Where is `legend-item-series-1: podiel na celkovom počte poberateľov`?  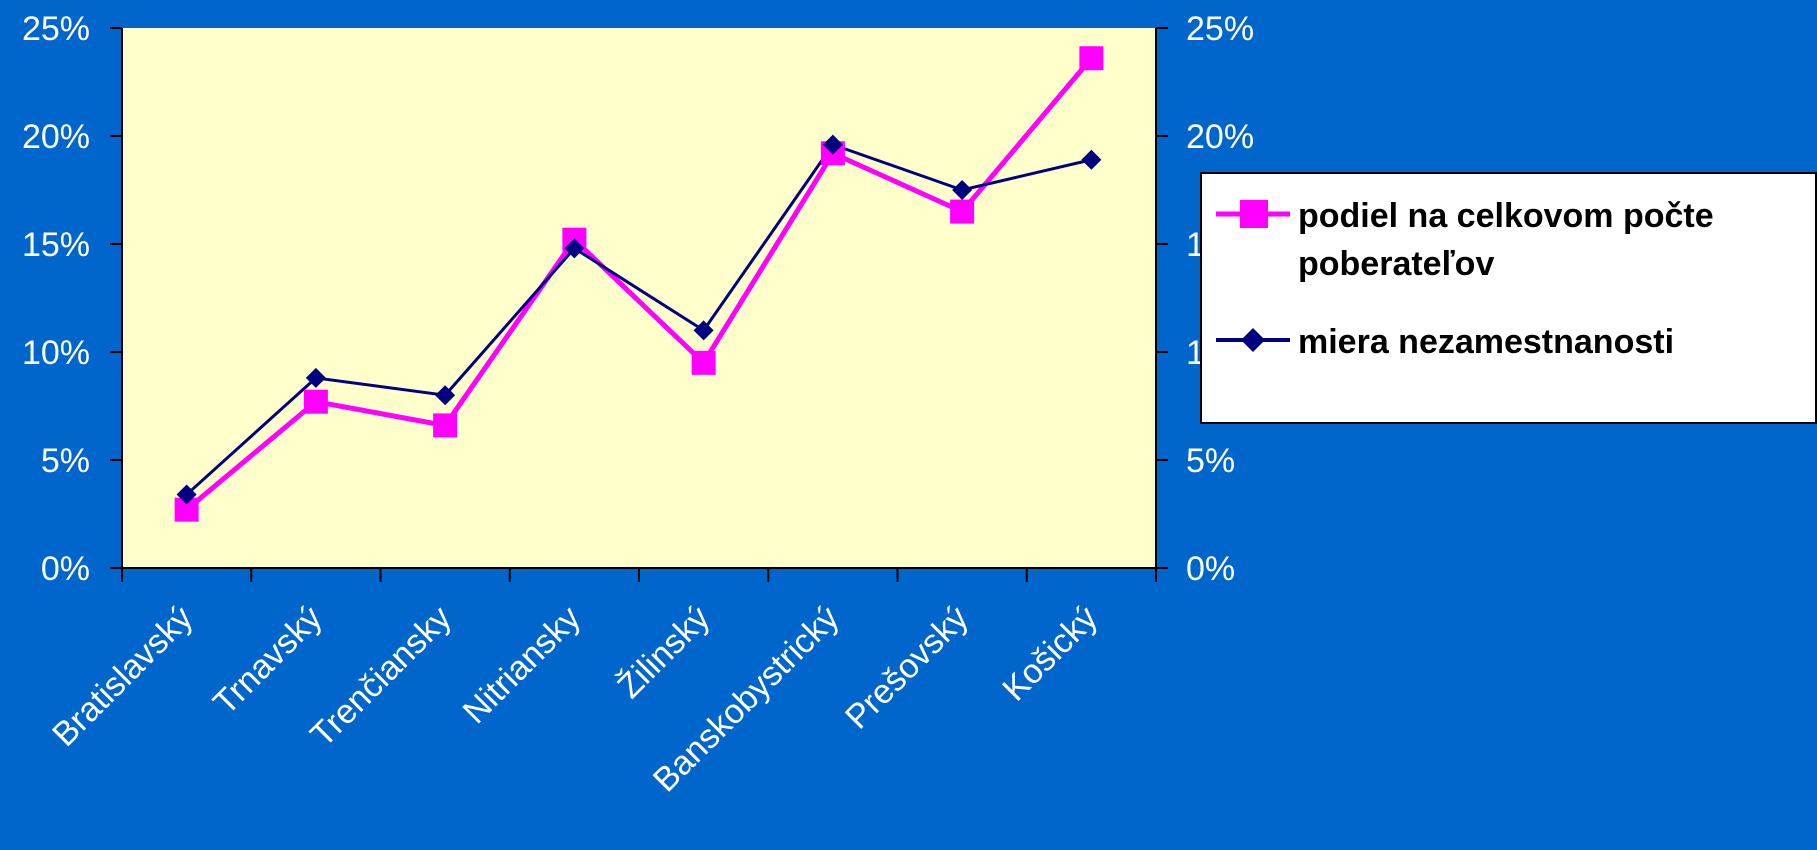 legend-item-series-1: podiel na celkovom počte poberateľov is located at coordinates (1511, 240).